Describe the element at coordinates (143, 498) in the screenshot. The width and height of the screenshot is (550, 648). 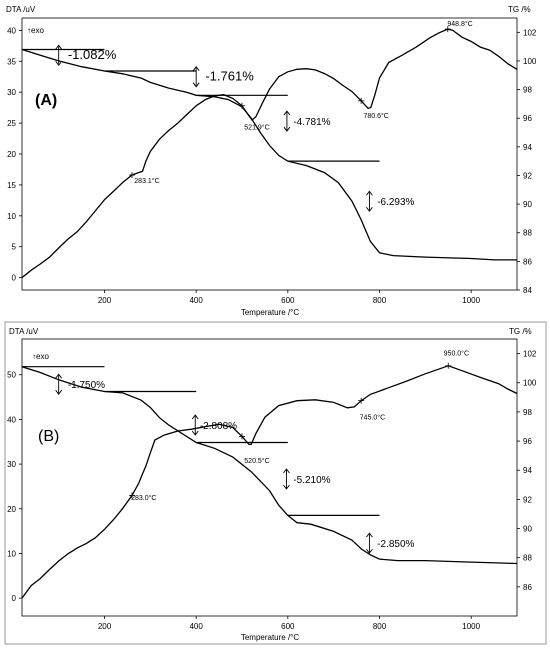
I see `panel-b-peak-label: 283.0°C` at that location.